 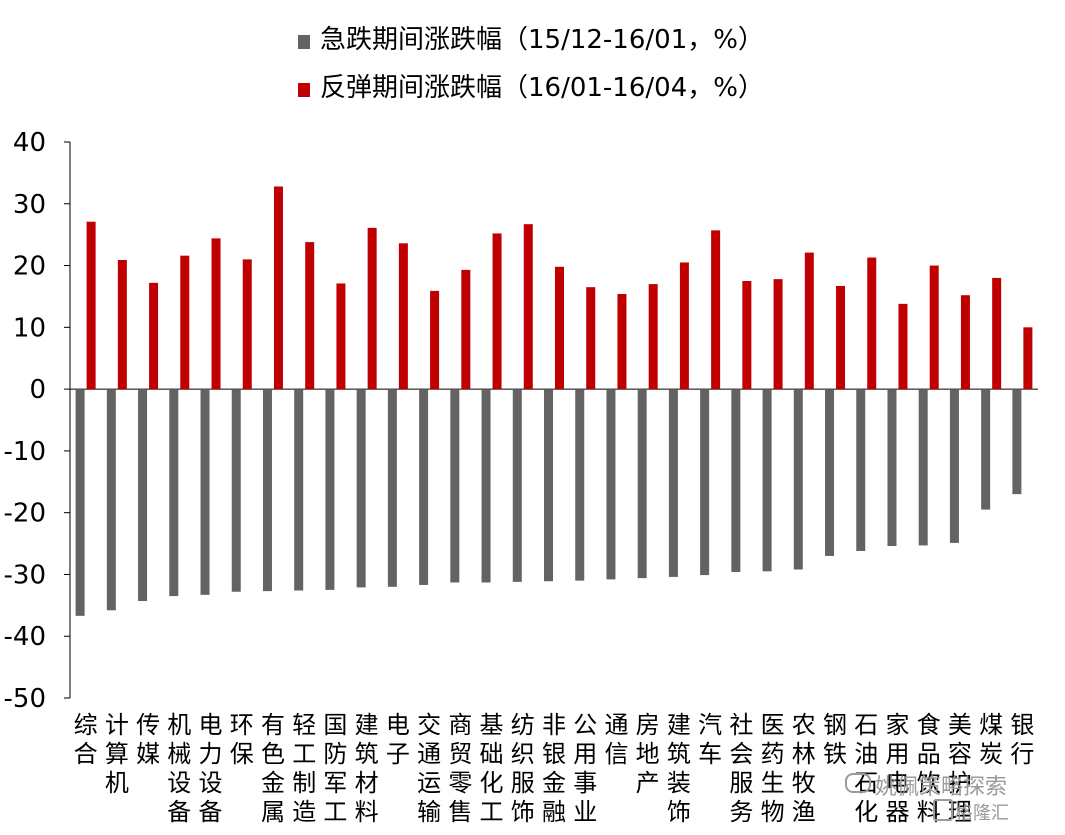 I want to click on watermark: 姚佩策略探索 格隆汇, so click(x=930, y=799).